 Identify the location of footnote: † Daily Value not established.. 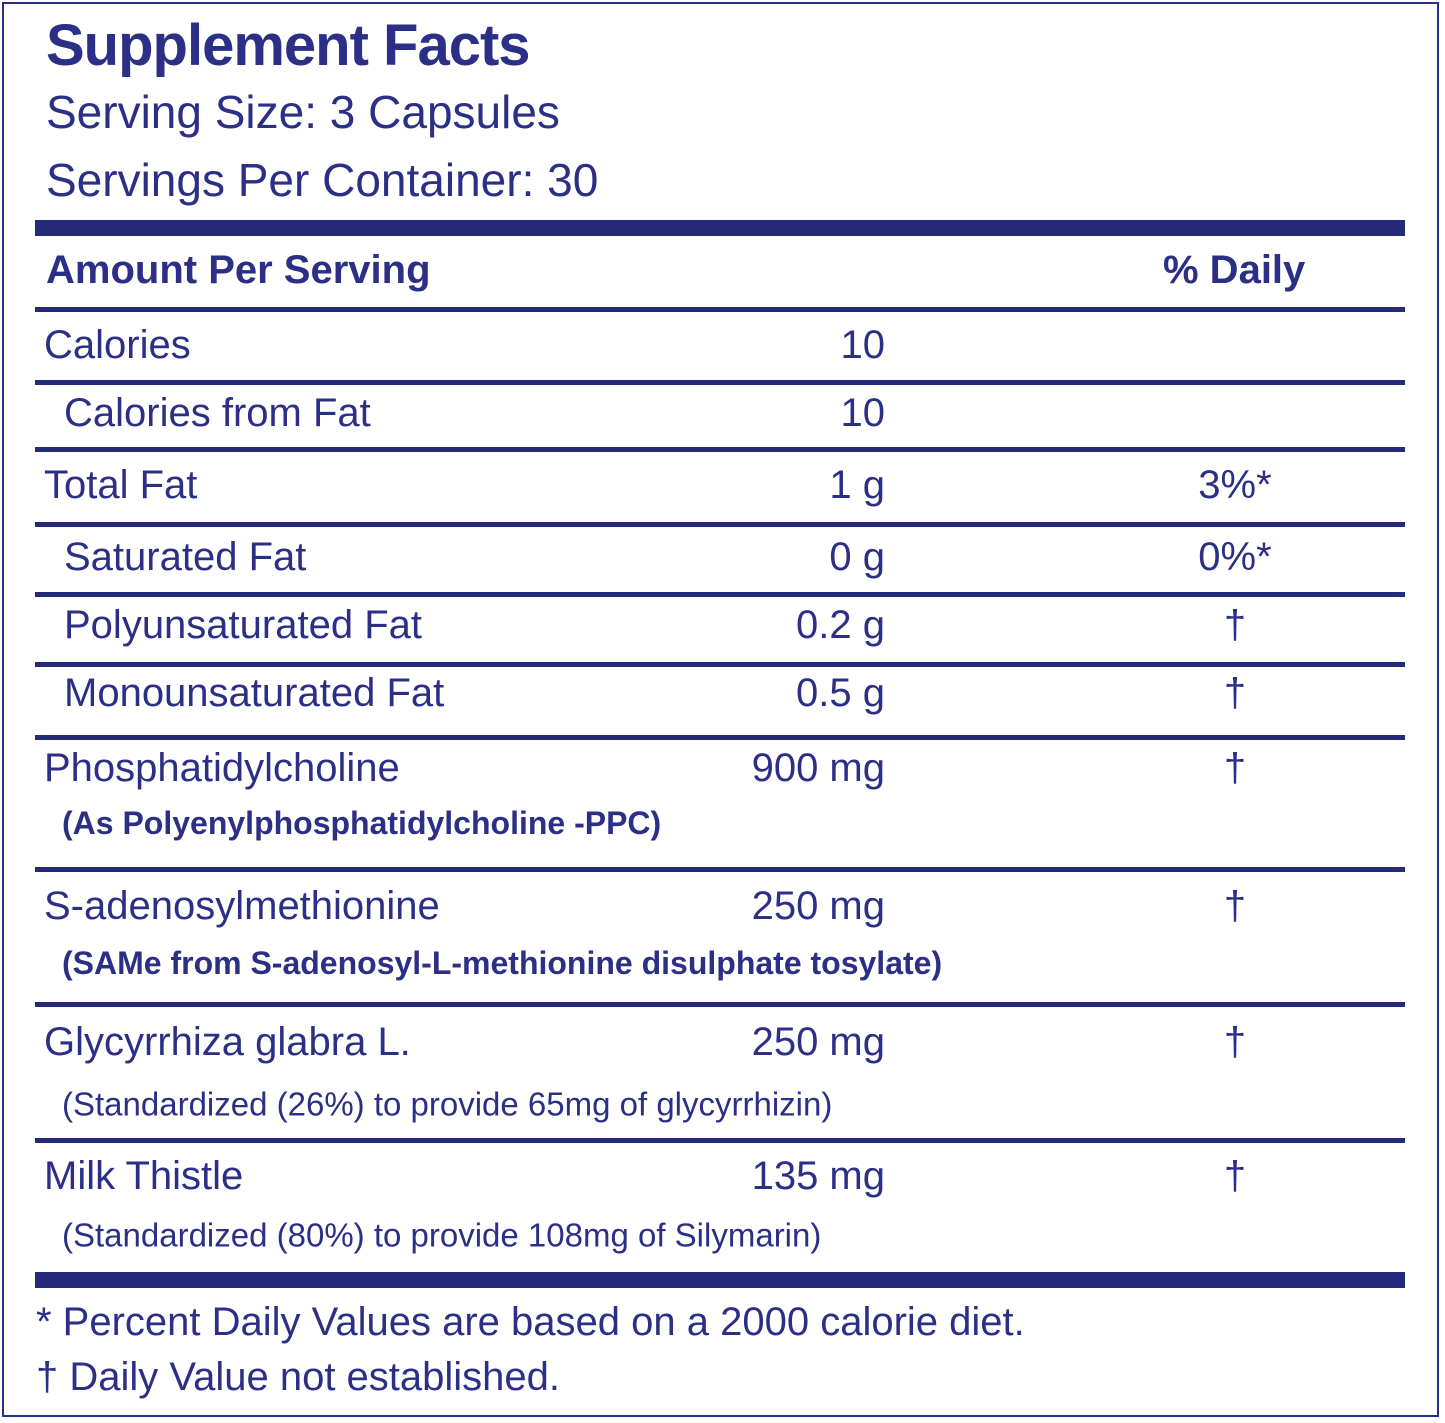
(298, 1377).